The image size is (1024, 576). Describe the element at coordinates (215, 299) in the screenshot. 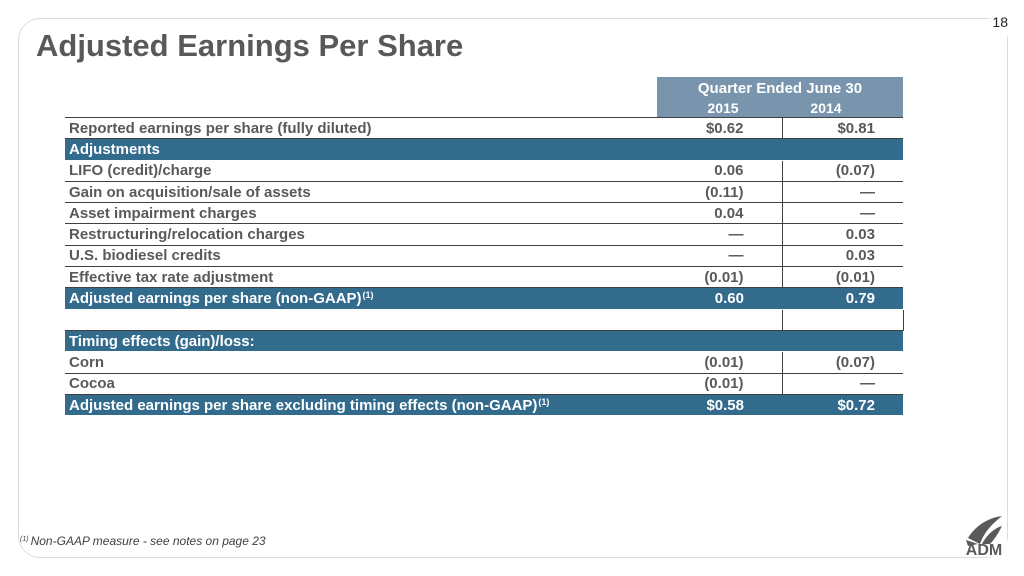

I see `row-label-text: Adjusted earnings per share (non-GAAP)` at that location.